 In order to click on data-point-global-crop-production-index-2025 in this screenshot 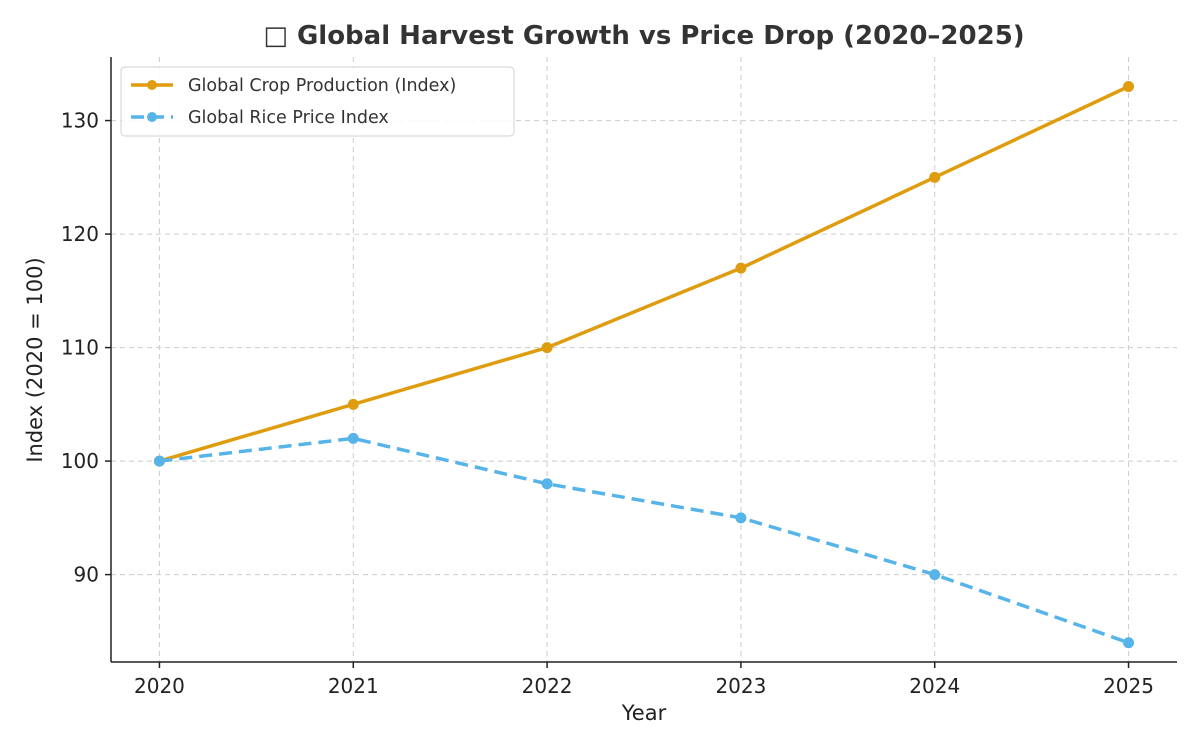, I will do `click(1129, 87)`.